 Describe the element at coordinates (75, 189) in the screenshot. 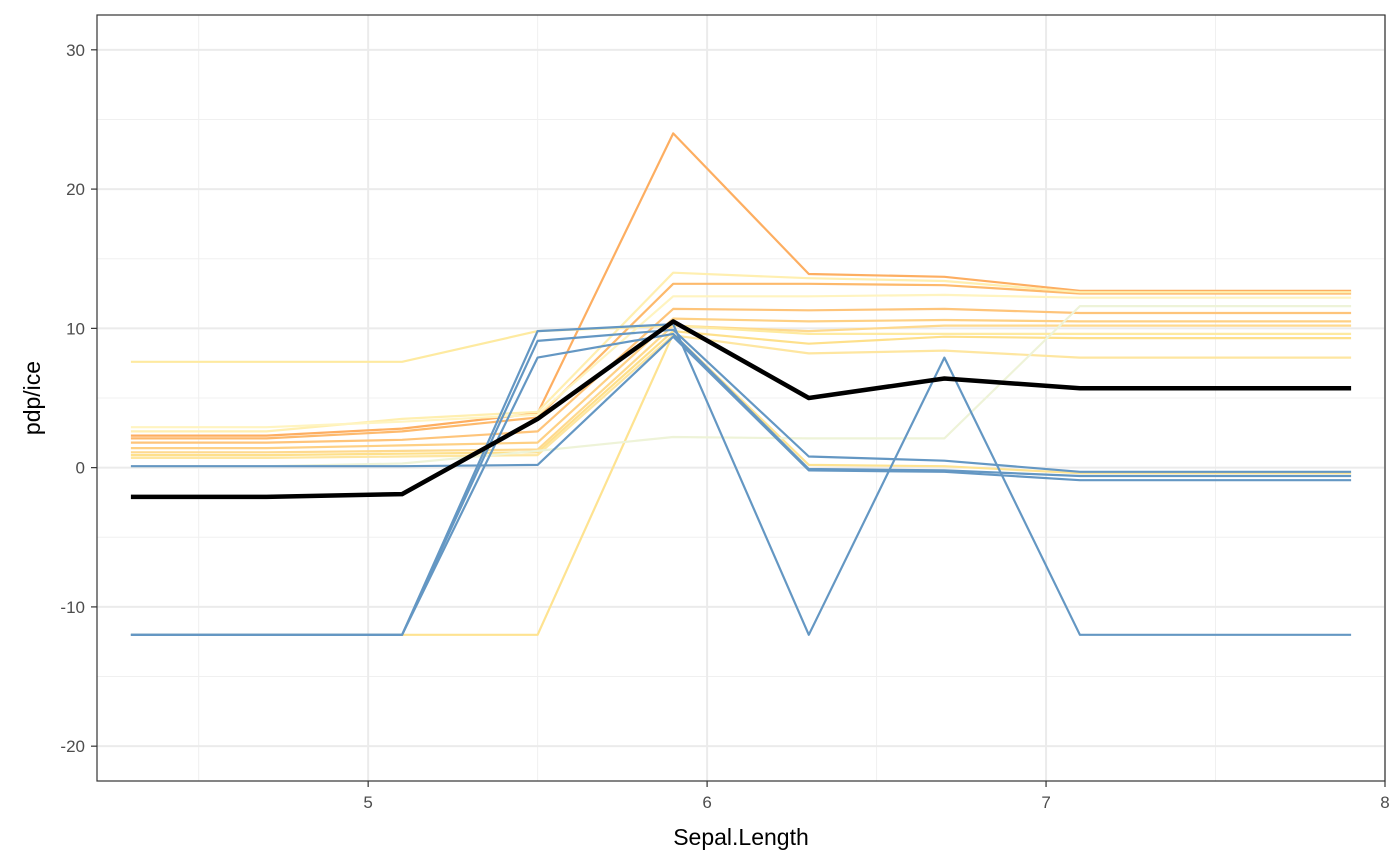

I see `y-tick-label: 20` at that location.